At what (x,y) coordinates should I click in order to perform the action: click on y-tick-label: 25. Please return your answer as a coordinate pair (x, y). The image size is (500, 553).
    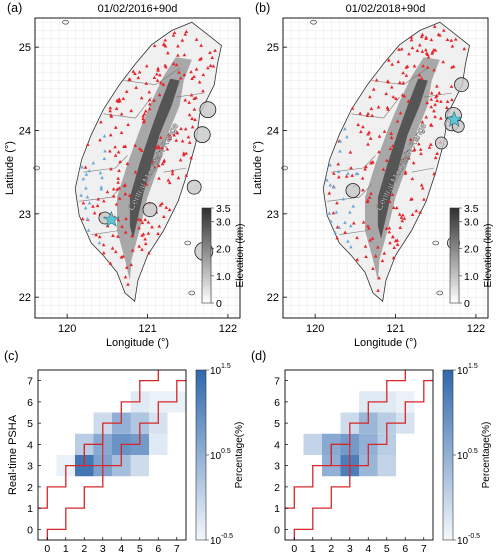
    Looking at the image, I should click on (25, 48).